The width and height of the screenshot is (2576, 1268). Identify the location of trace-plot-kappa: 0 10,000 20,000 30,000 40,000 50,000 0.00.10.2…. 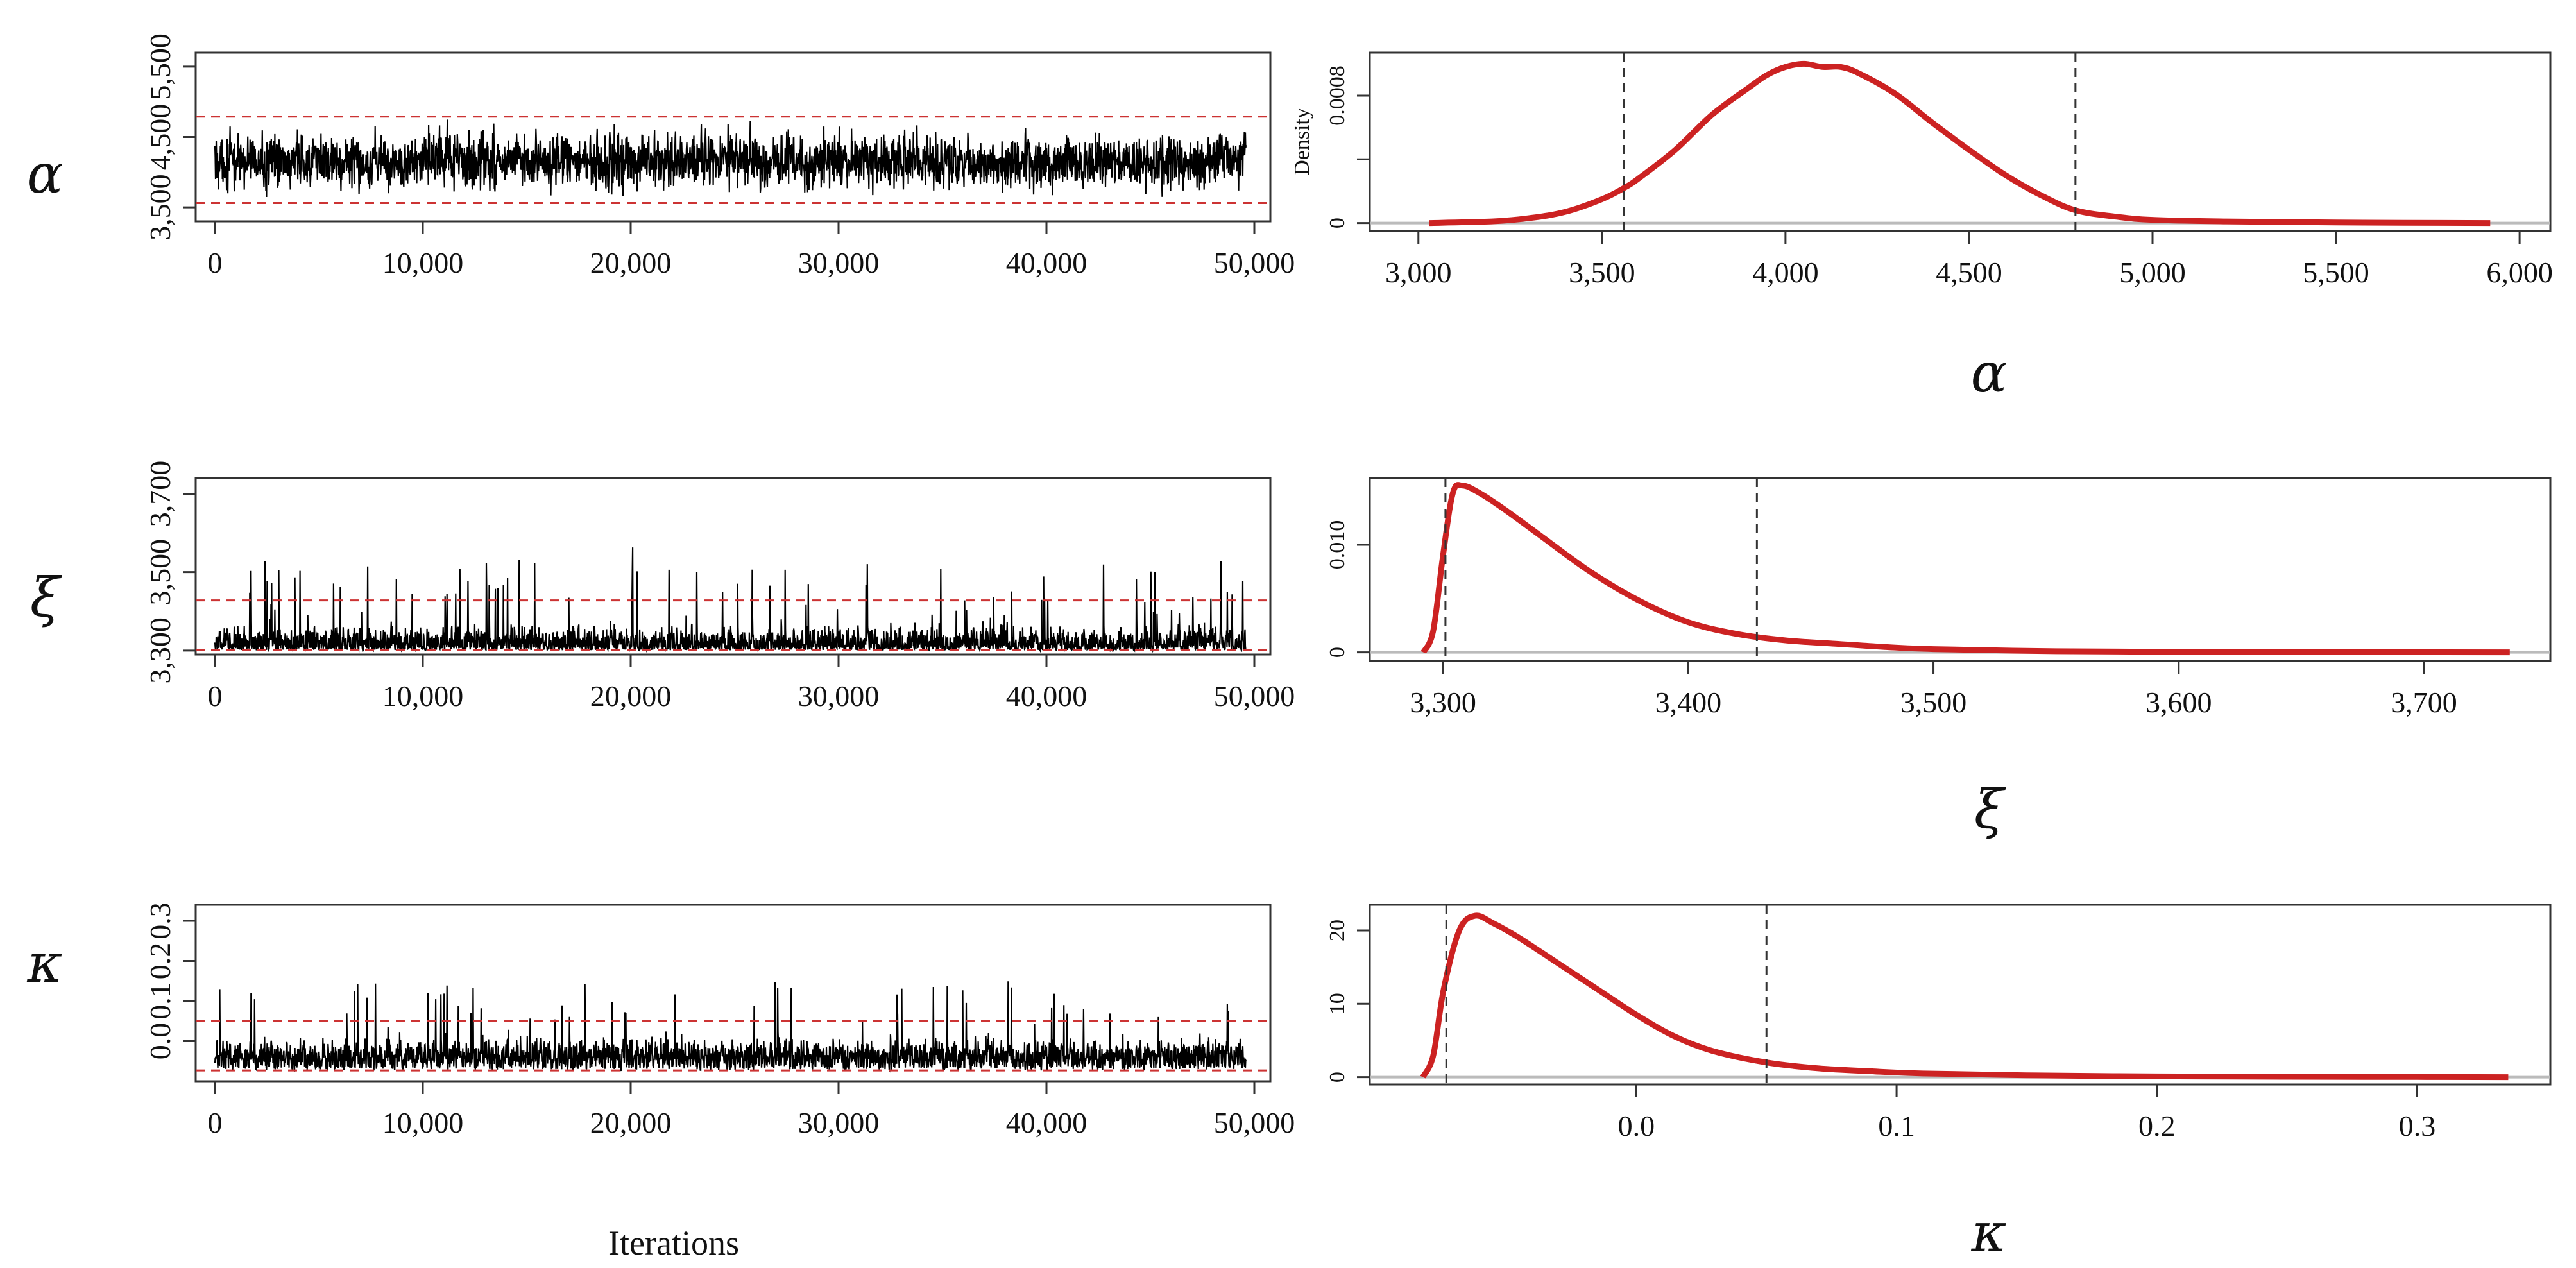
(719, 1021).